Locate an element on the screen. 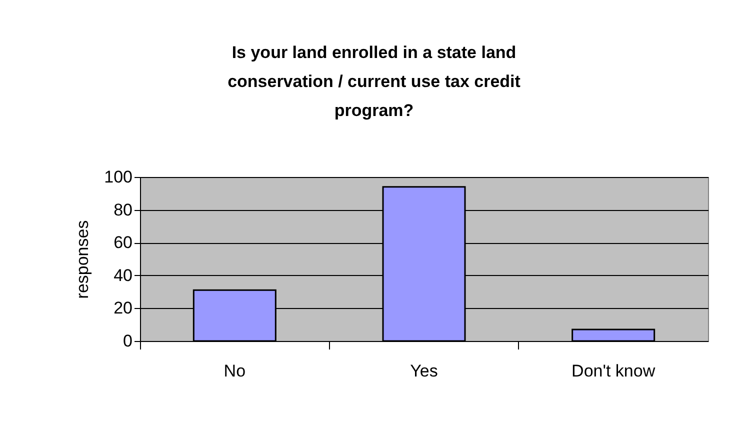 This screenshot has height=421, width=738. y-tick-label: 60 is located at coordinates (123, 242).